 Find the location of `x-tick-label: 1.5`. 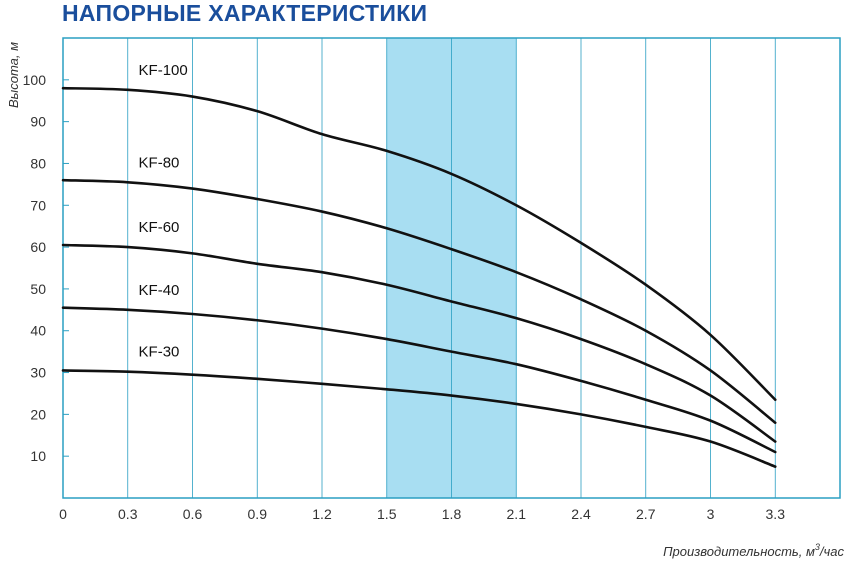

x-tick-label: 1.5 is located at coordinates (387, 514).